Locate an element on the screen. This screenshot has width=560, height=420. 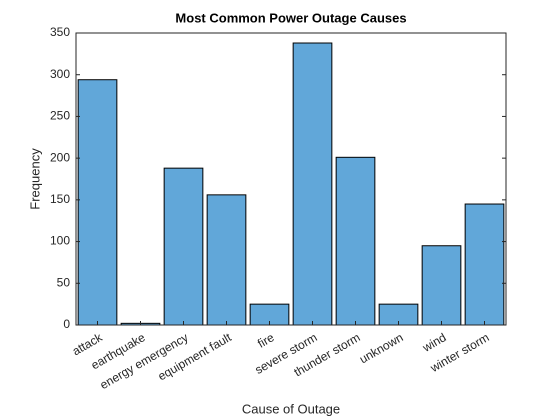
x-tick-label: fire is located at coordinates (266, 340).